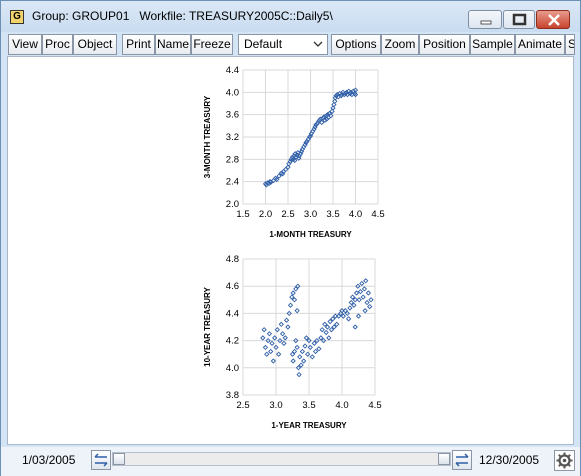 The height and width of the screenshot is (476, 581). I want to click on position-button: Position, so click(444, 44).